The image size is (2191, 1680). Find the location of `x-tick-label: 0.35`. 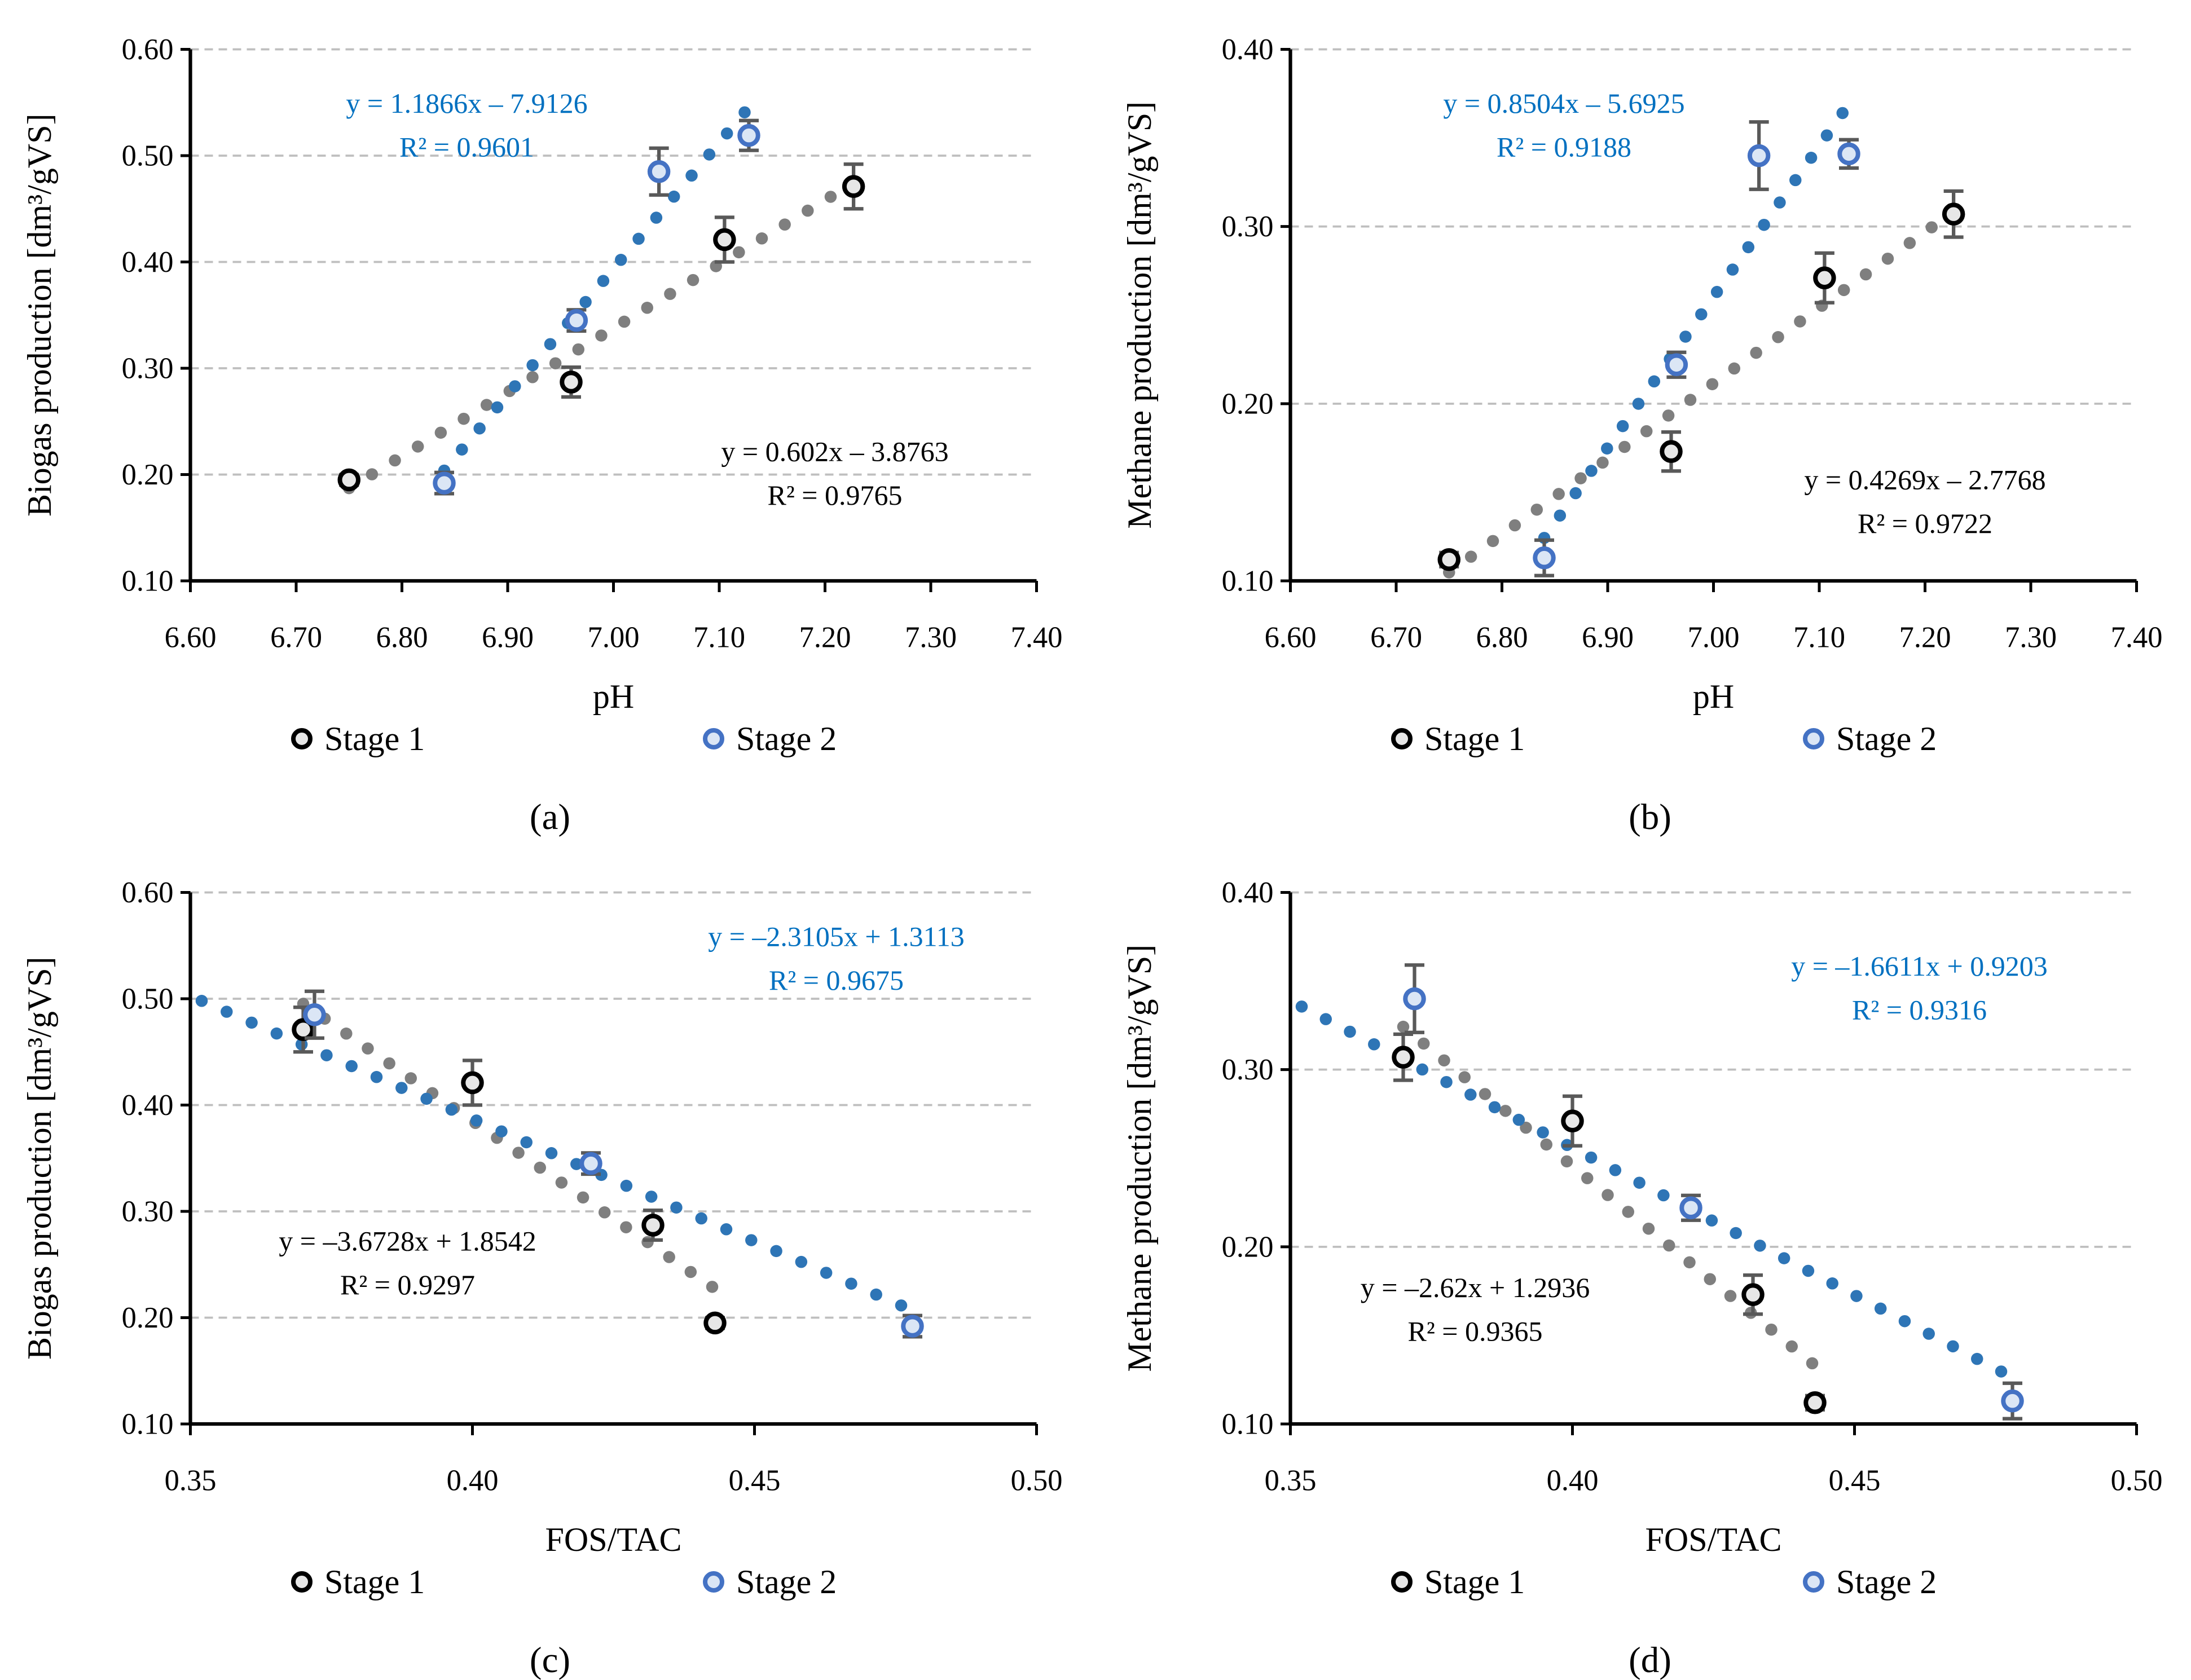

x-tick-label: 0.35 is located at coordinates (1291, 1481).